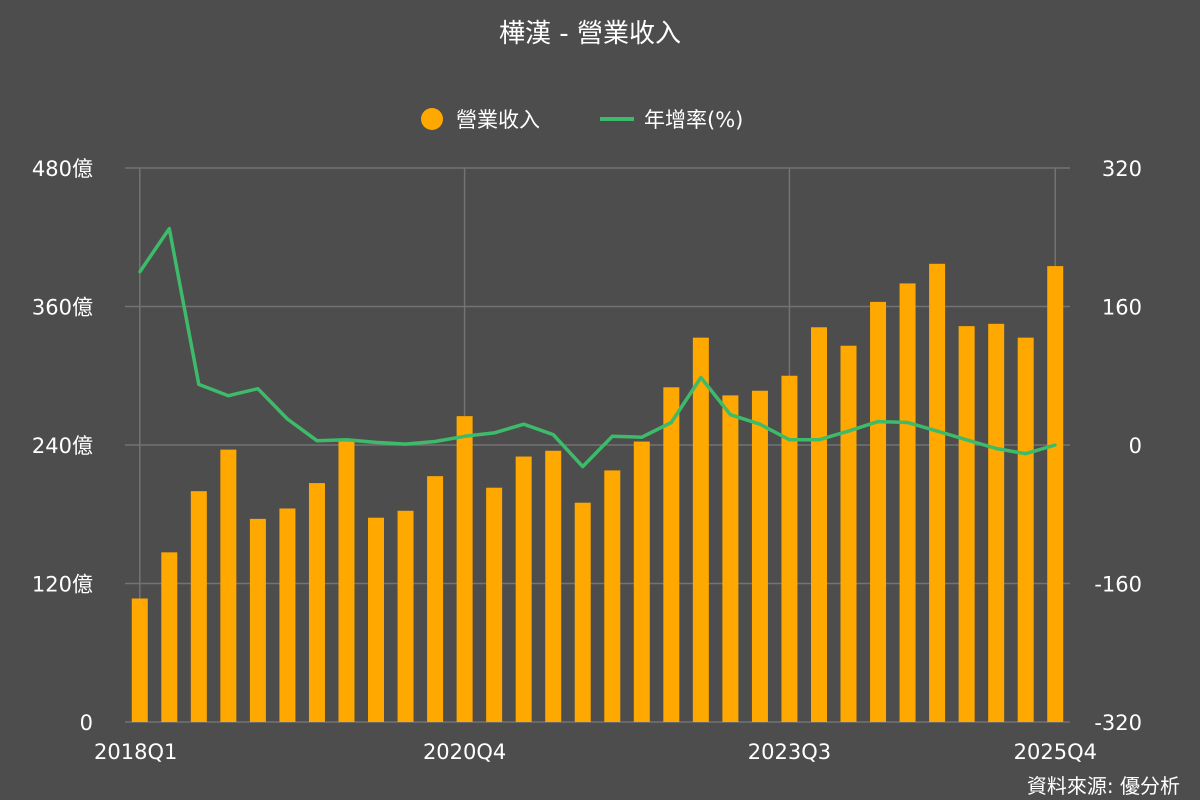 This screenshot has width=1200, height=800. I want to click on legend: 營業收入 年增率(%), so click(582, 120).